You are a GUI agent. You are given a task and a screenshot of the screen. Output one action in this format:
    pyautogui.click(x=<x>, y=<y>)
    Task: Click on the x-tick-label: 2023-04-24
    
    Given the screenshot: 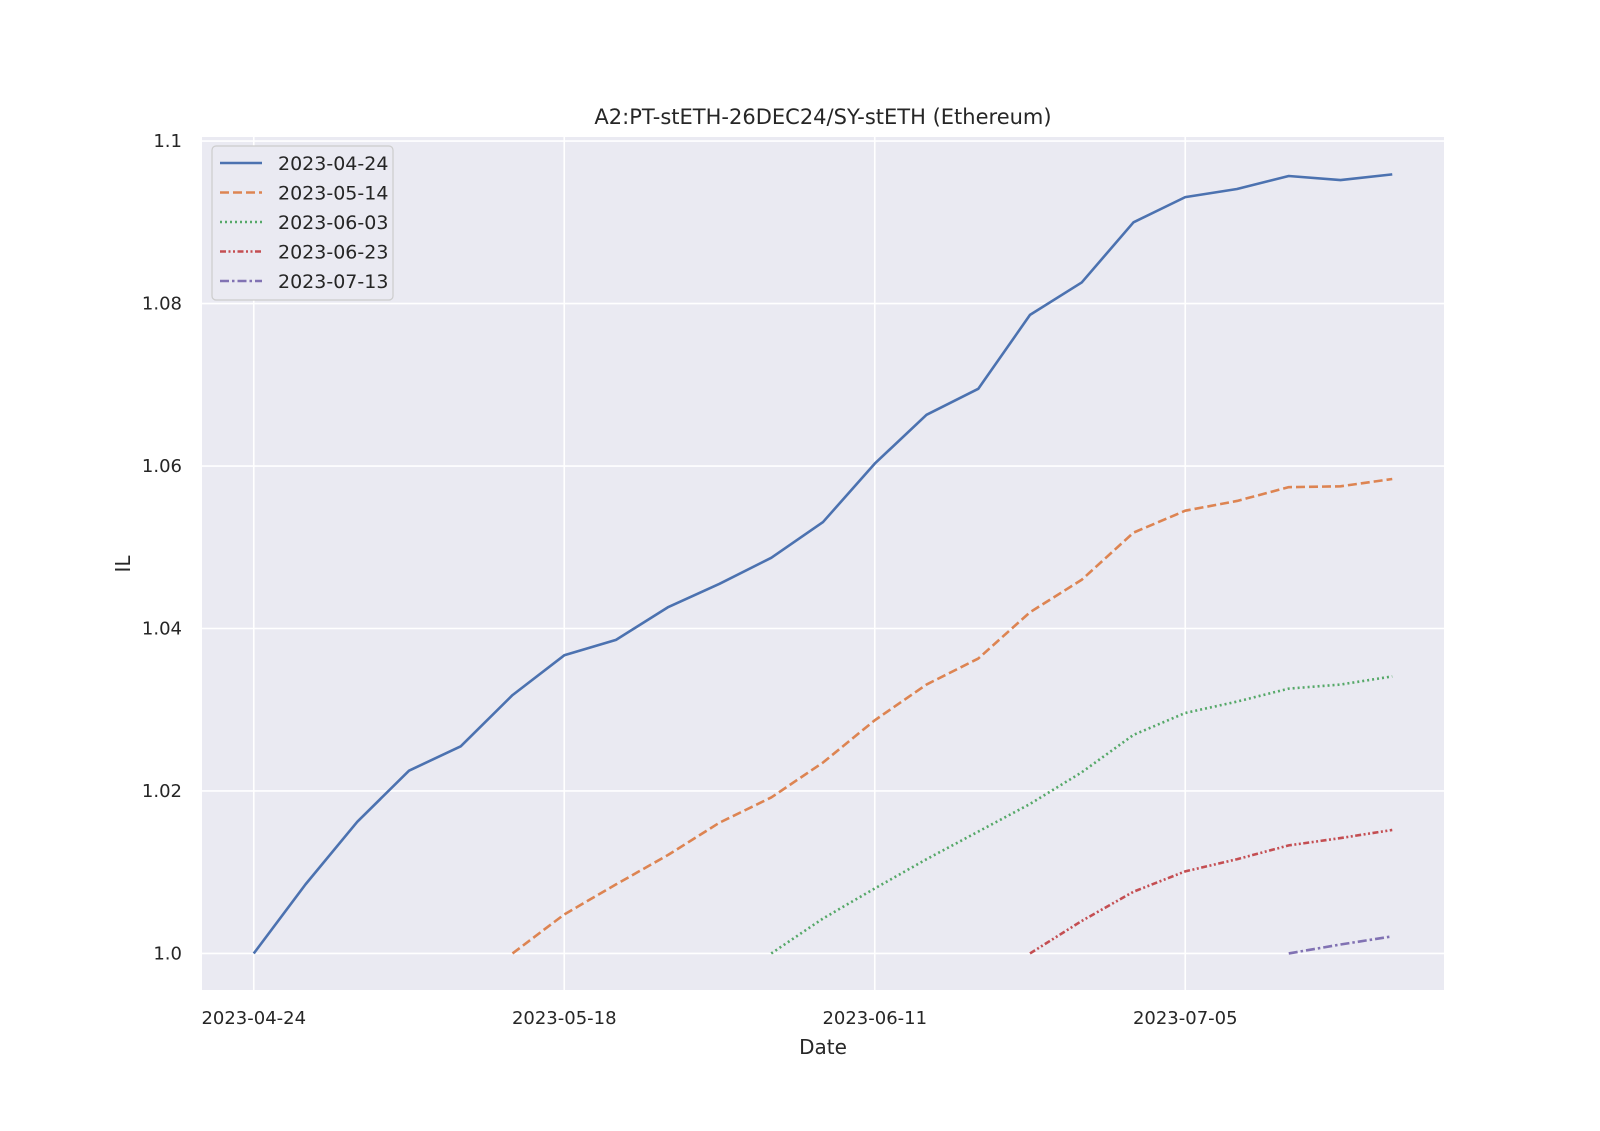 What is the action you would take?
    pyautogui.click(x=253, y=1018)
    